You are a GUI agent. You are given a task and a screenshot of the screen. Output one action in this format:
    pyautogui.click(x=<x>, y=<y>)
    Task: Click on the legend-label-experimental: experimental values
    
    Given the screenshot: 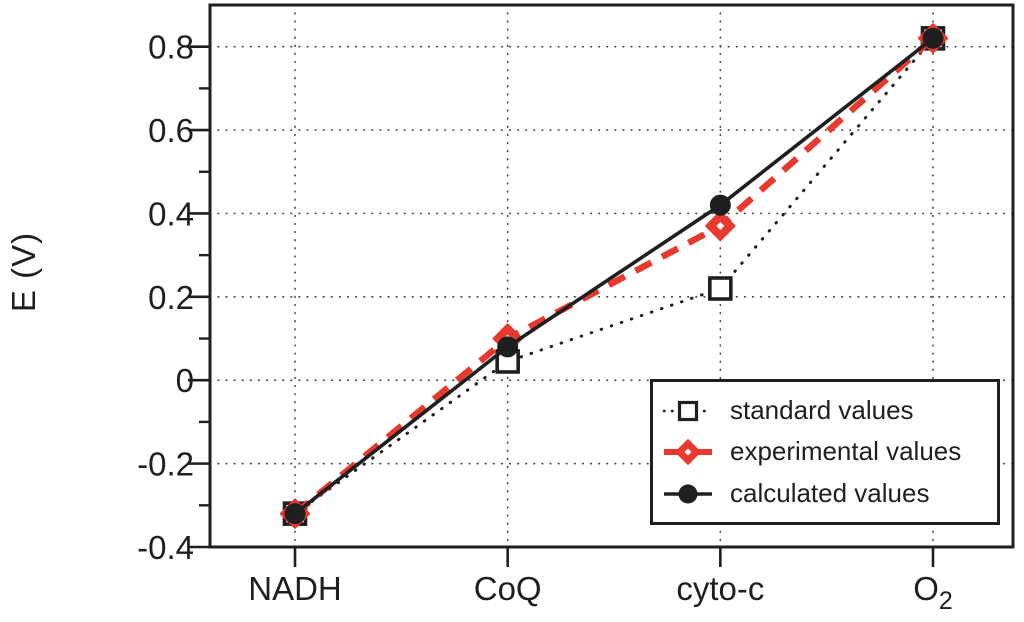 What is the action you would take?
    pyautogui.click(x=846, y=451)
    